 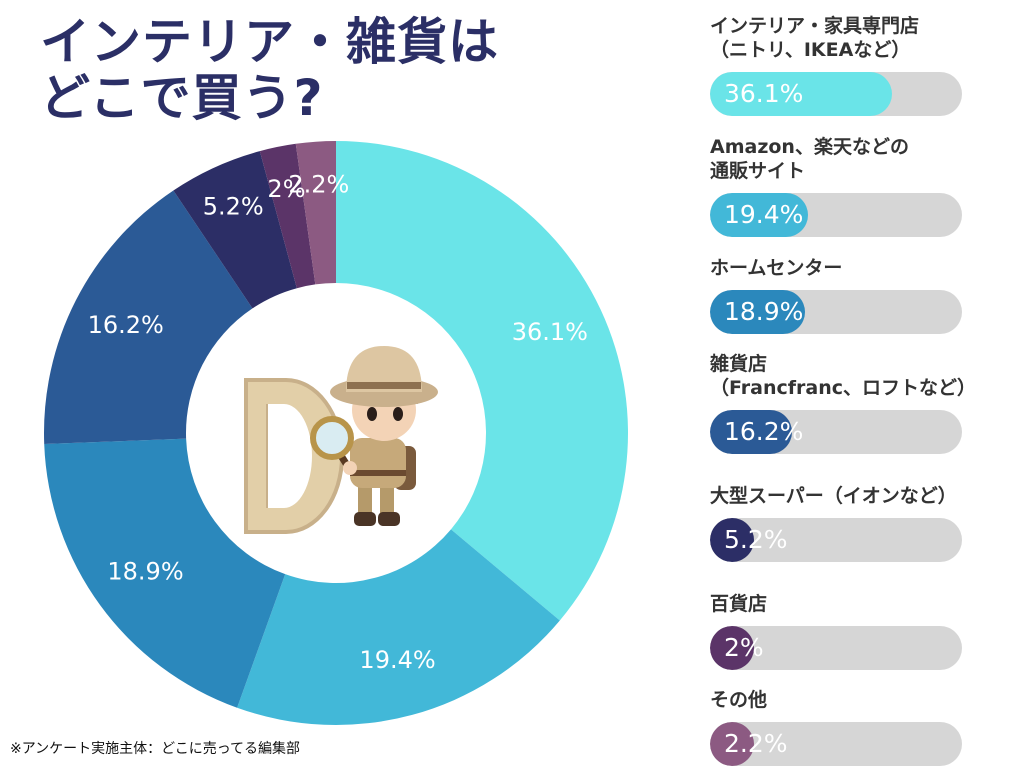 What do you see at coordinates (810, 50) in the screenshot?
I see `legend-label-line: （ニトリ、IKEAなど）` at bounding box center [810, 50].